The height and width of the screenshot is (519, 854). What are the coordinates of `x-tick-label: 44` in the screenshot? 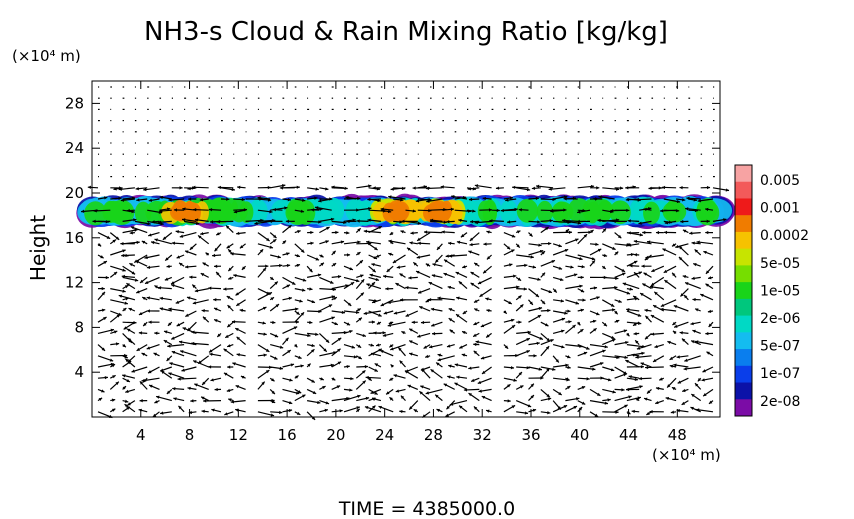 It's located at (628, 435).